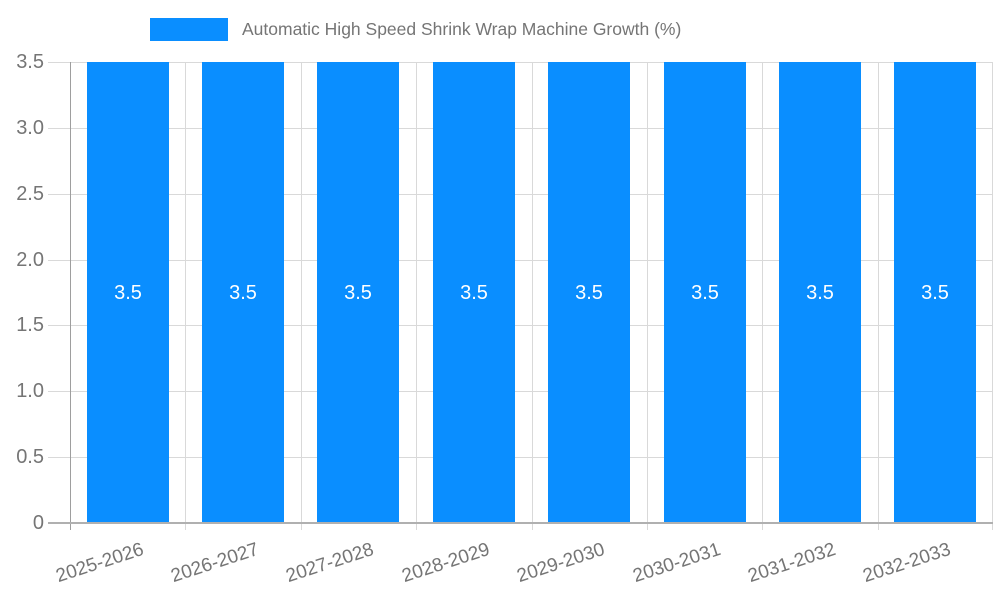  I want to click on bar-2028-2029: 3.5, so click(474, 292).